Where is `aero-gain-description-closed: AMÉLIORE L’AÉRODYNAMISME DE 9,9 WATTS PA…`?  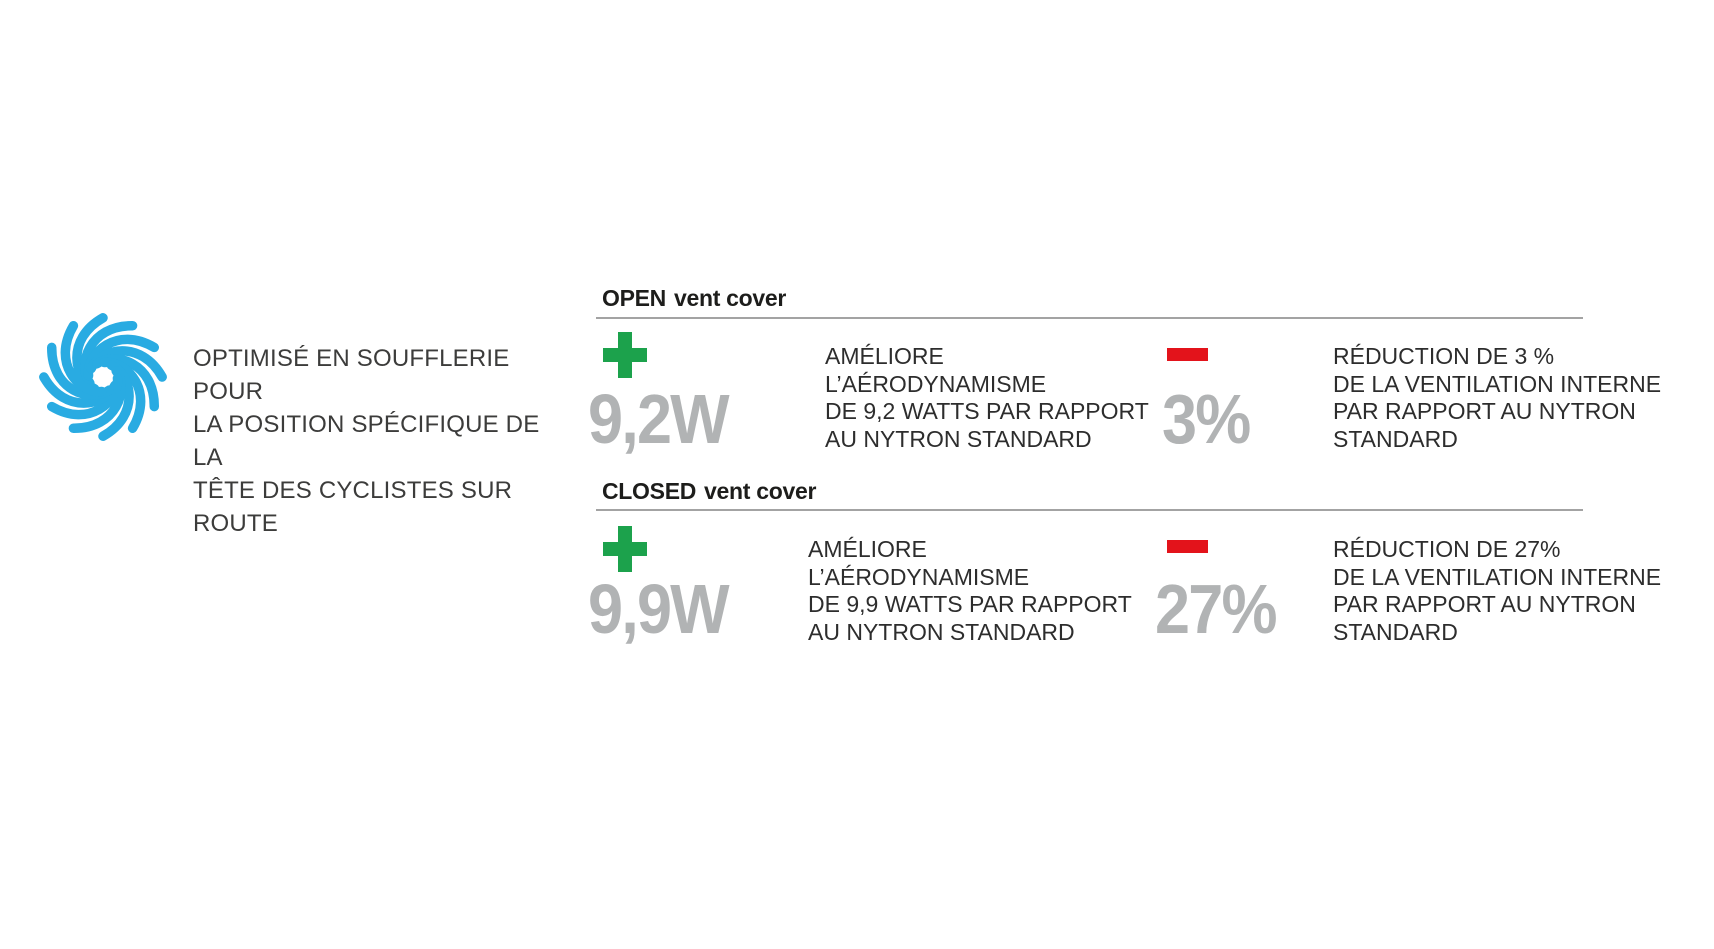 aero-gain-description-closed: AMÉLIORE L’AÉRODYNAMISME DE 9,9 WATTS PA… is located at coordinates (970, 591).